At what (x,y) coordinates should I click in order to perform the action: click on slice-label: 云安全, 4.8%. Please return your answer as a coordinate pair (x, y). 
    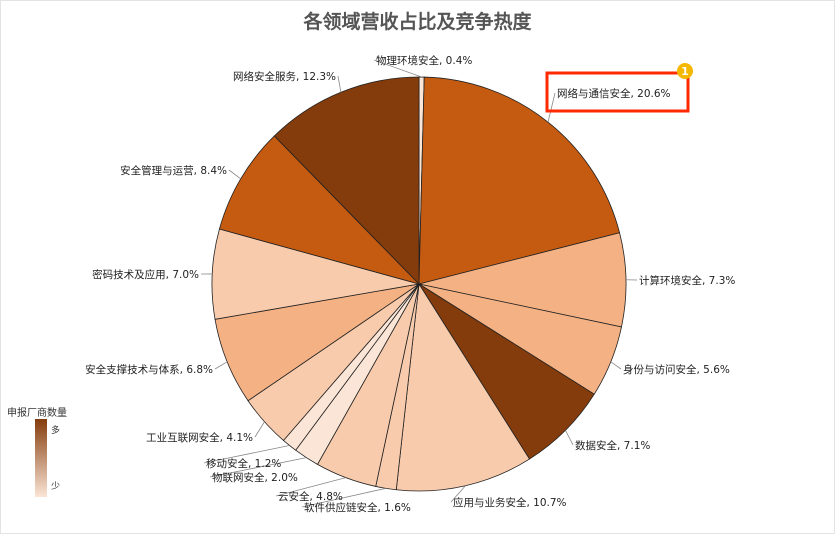
    Looking at the image, I should click on (310, 496).